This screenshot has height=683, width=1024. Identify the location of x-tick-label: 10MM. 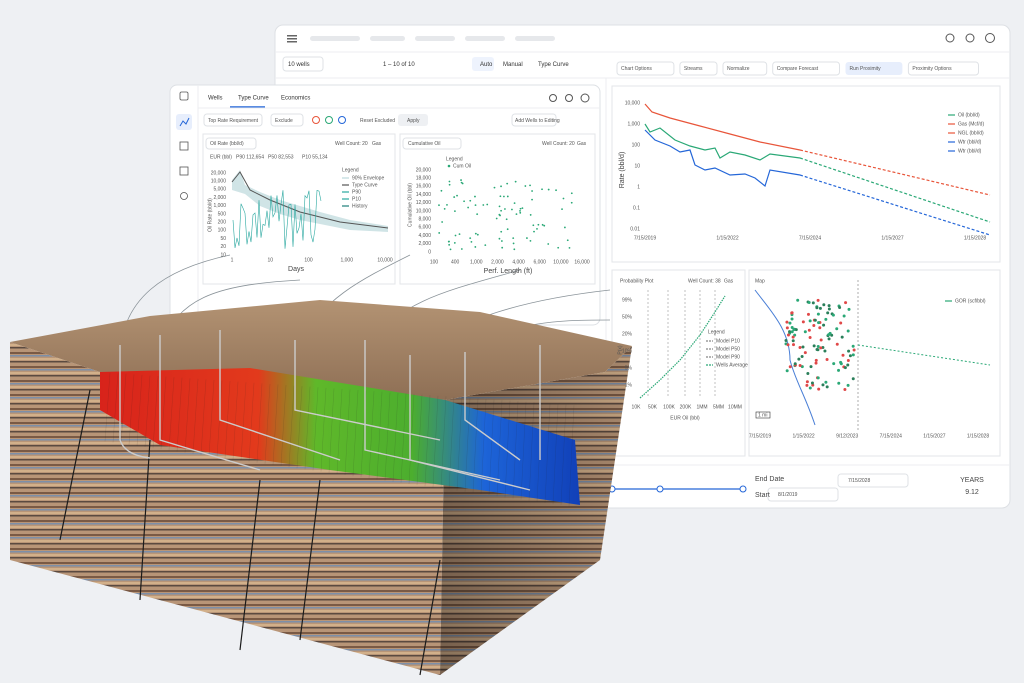
(735, 407).